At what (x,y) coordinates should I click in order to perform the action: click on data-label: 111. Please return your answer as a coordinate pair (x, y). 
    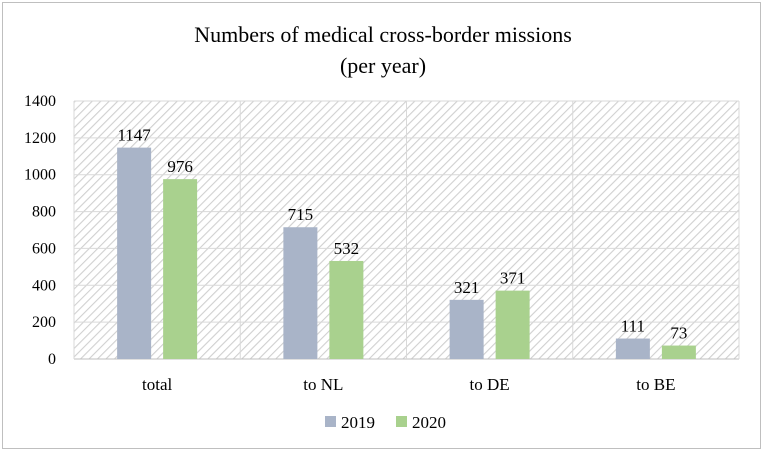
    Looking at the image, I should click on (633, 326).